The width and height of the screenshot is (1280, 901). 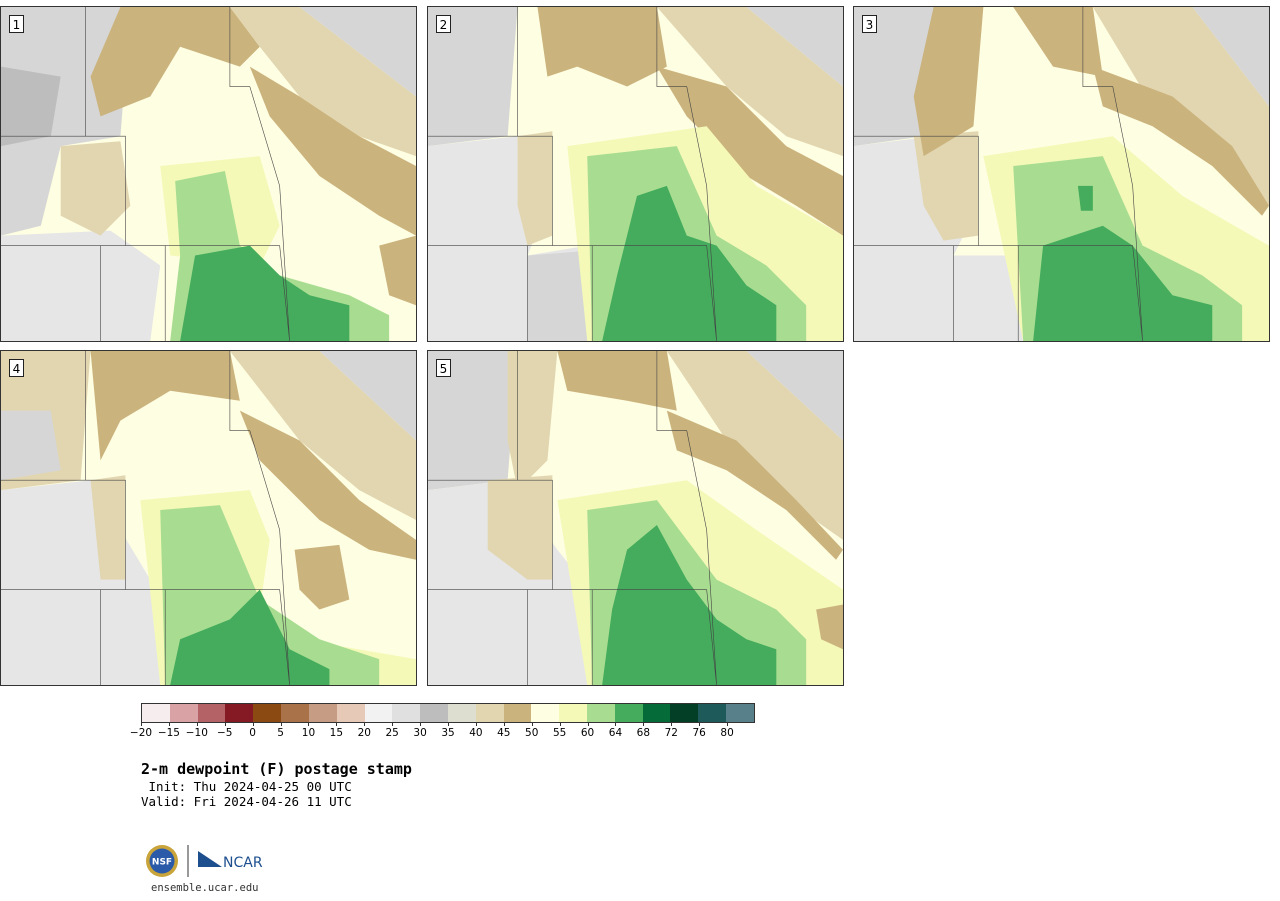 What do you see at coordinates (16, 24) in the screenshot?
I see `panel-number: 1` at bounding box center [16, 24].